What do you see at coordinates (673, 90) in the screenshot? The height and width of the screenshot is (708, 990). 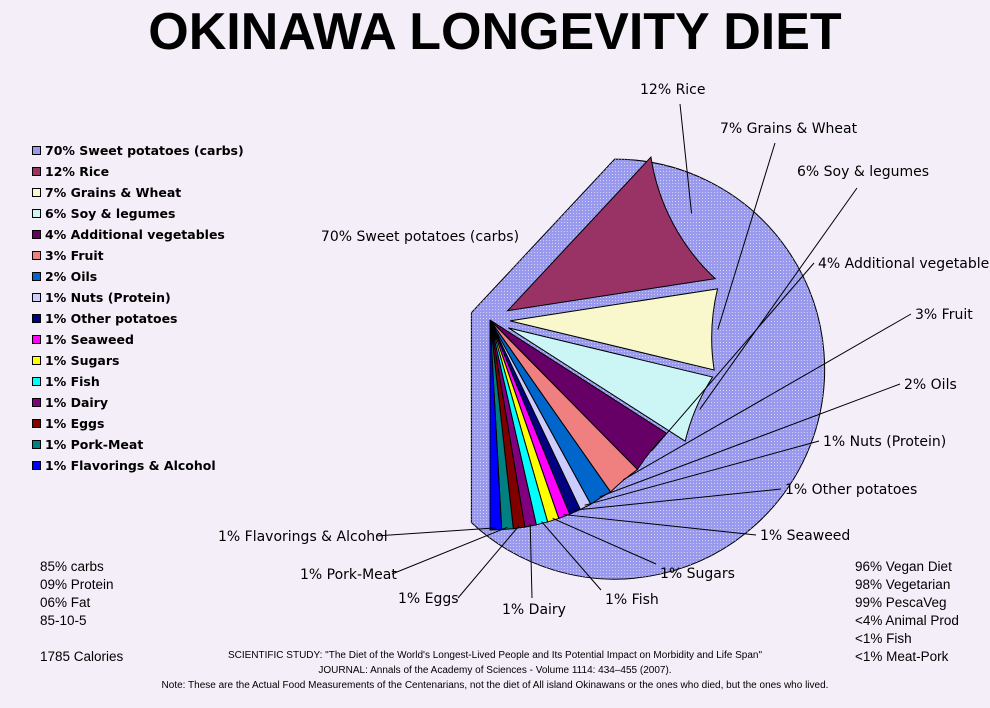 I see `slice-label-rice: 12% Rice` at bounding box center [673, 90].